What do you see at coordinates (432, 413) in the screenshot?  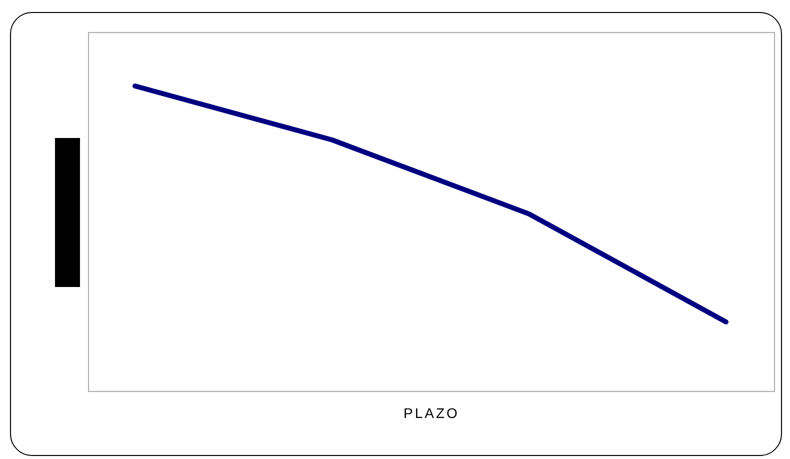 I see `x-axis-title: PLAZO` at bounding box center [432, 413].